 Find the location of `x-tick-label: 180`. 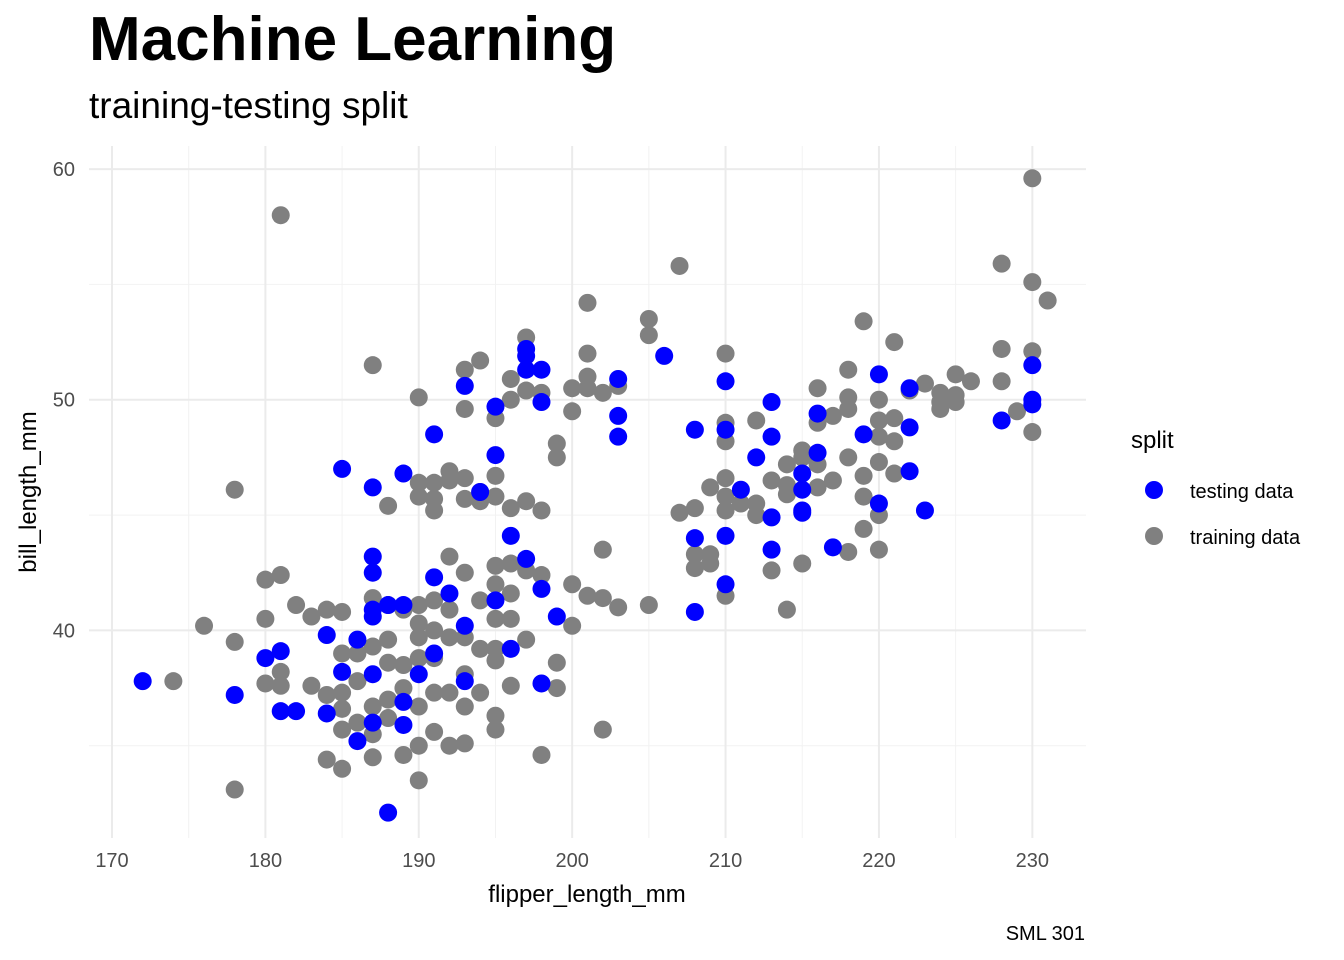

x-tick-label: 180 is located at coordinates (265, 861).